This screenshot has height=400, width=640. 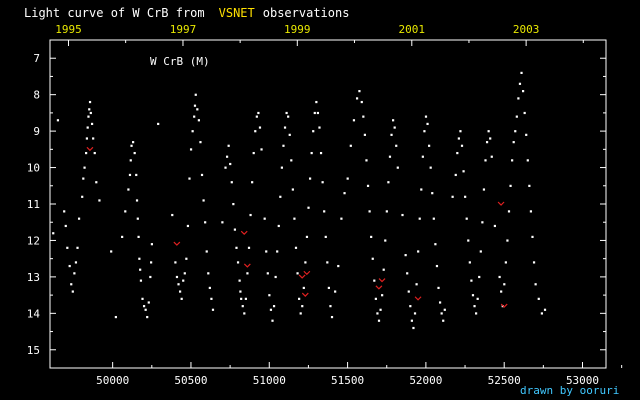 I want to click on x-tick-label: 50500, so click(x=190, y=380).